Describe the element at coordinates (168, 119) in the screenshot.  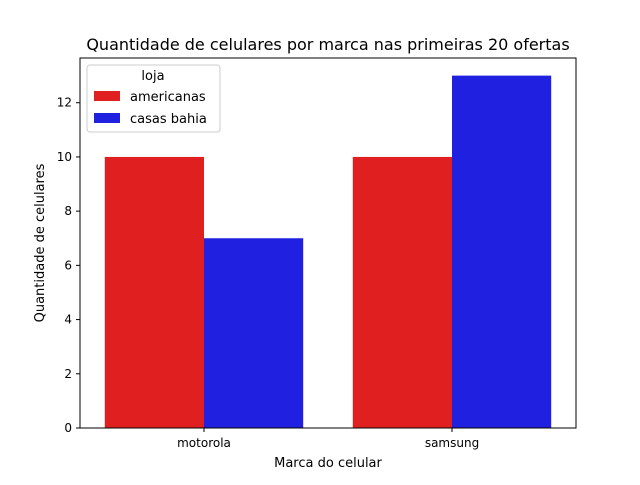
I see `legend-label-casas-bahia: casas bahia` at that location.